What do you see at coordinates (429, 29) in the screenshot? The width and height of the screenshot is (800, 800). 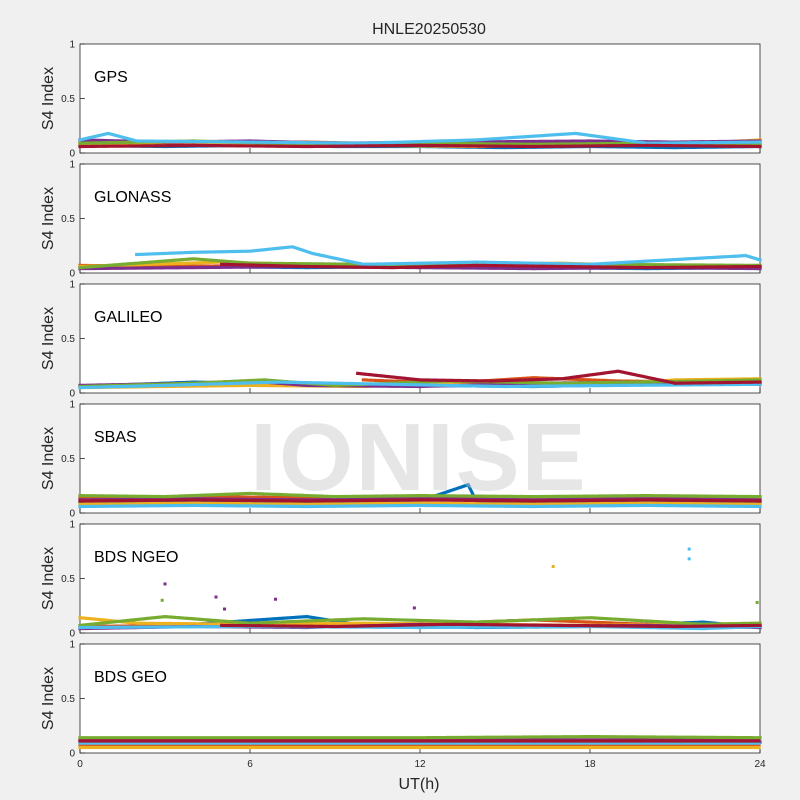 I see `chart-title: HNLE20250530` at bounding box center [429, 29].